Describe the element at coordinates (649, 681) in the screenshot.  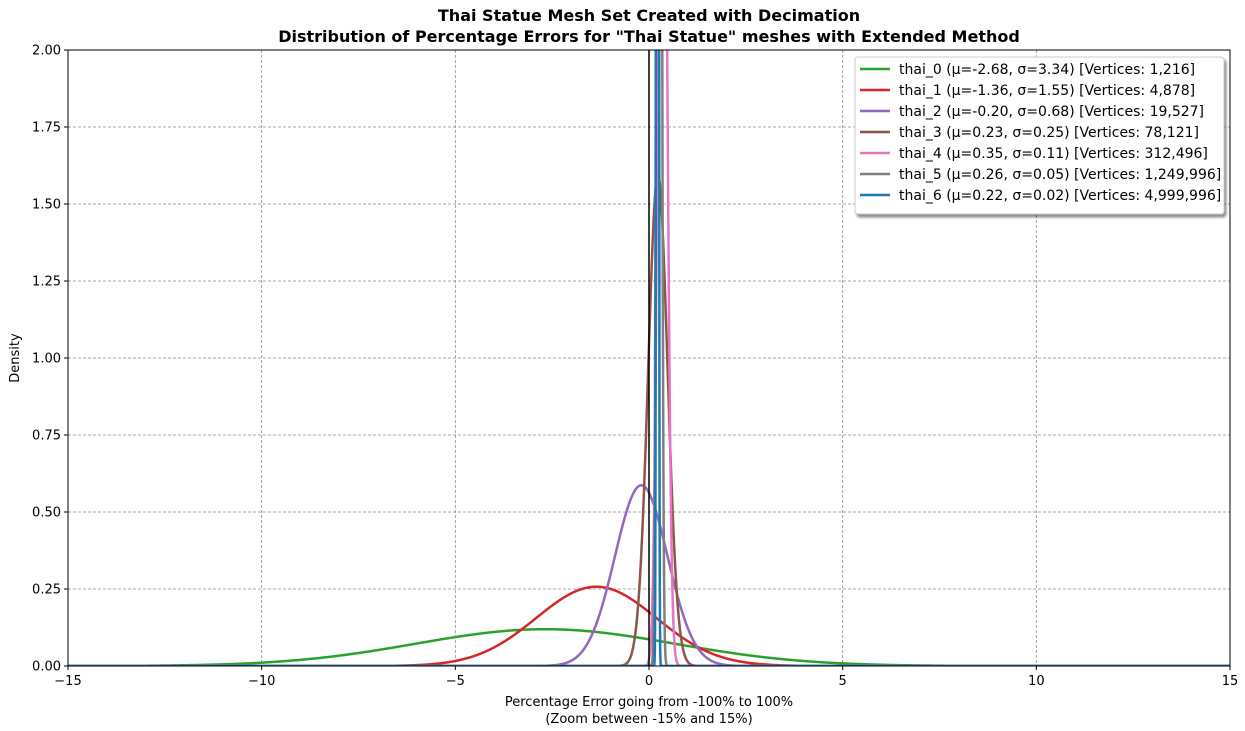
I see `x-tick-label: 0` at that location.